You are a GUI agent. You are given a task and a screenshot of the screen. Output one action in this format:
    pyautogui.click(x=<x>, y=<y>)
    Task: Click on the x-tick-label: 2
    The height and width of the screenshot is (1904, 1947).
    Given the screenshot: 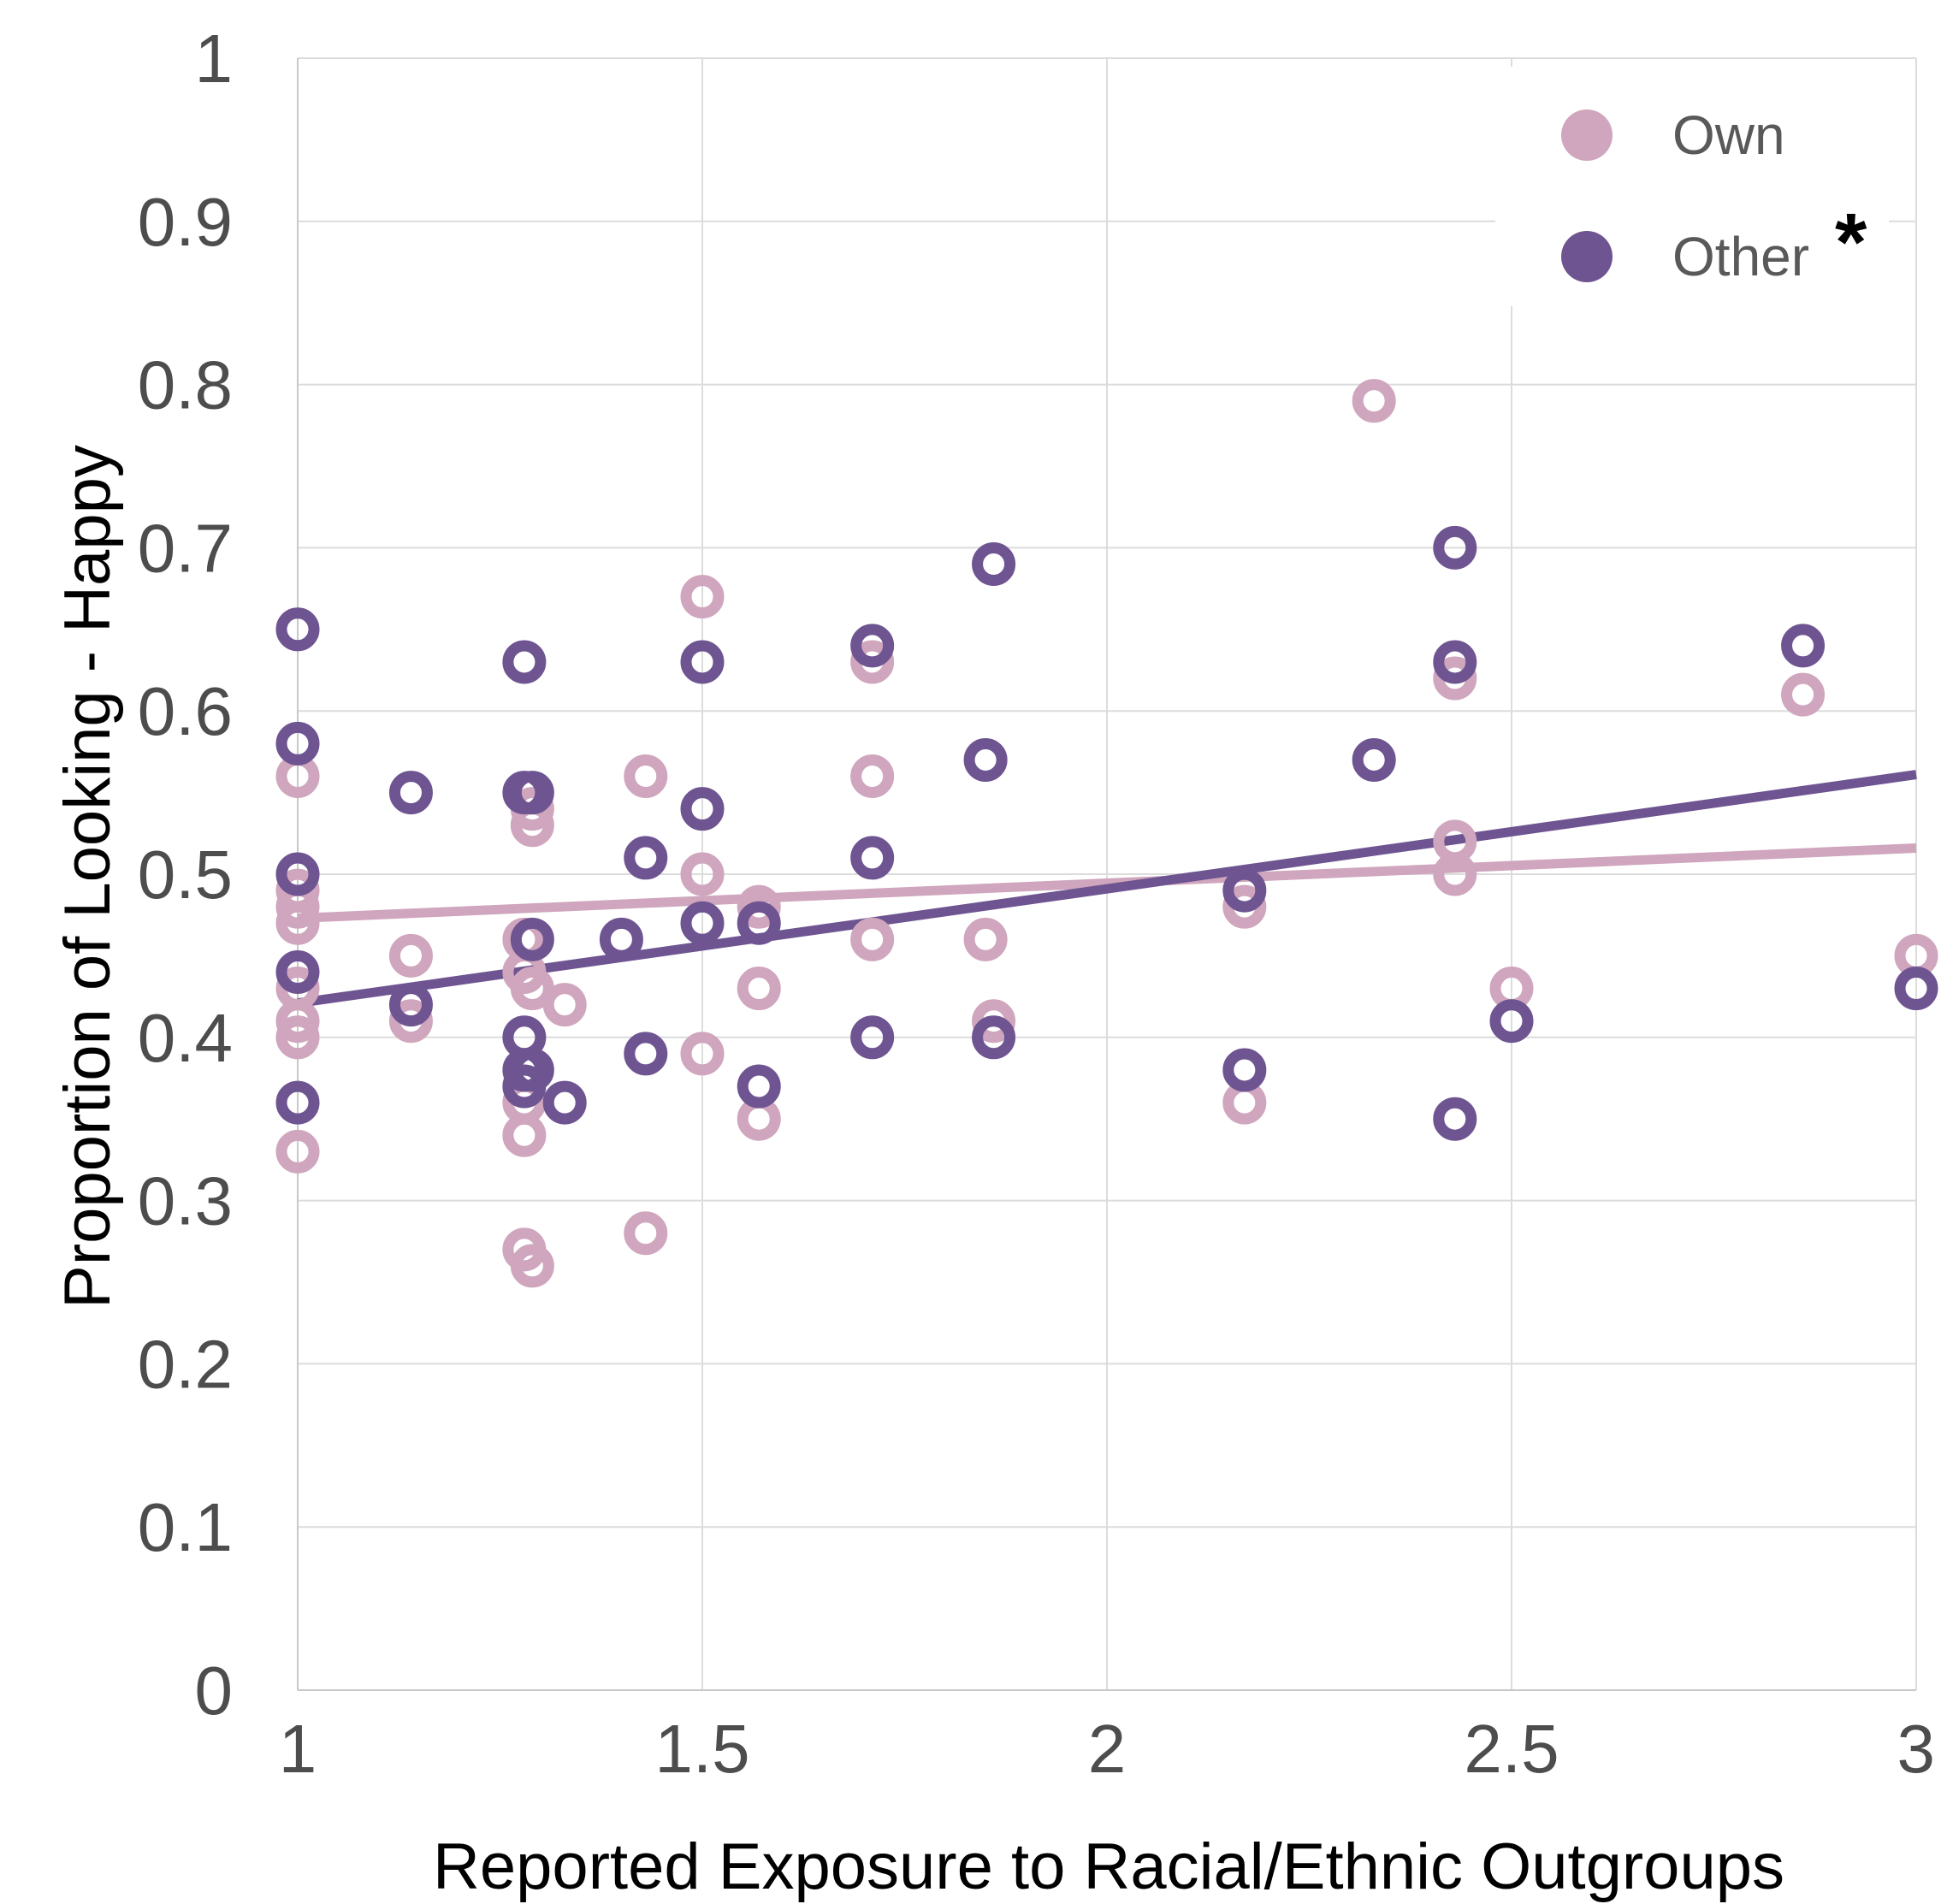 What is the action you would take?
    pyautogui.click(x=1107, y=1749)
    